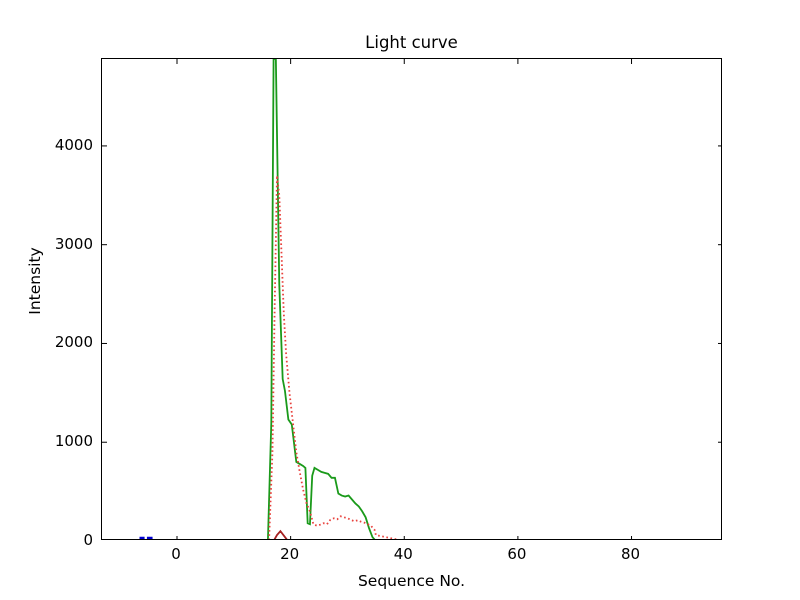 This screenshot has height=600, width=800. I want to click on y-tick-label: 4000, so click(73, 144).